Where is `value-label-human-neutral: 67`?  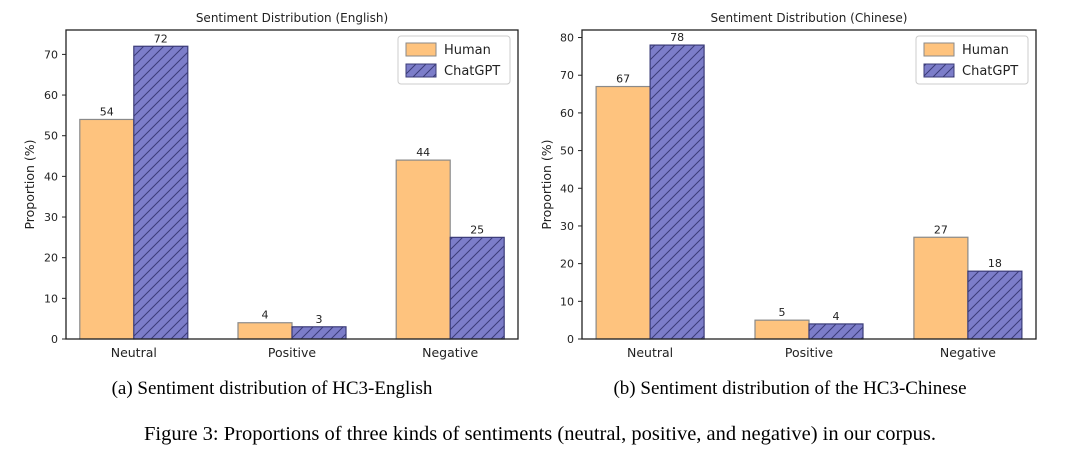 value-label-human-neutral: 67 is located at coordinates (623, 79).